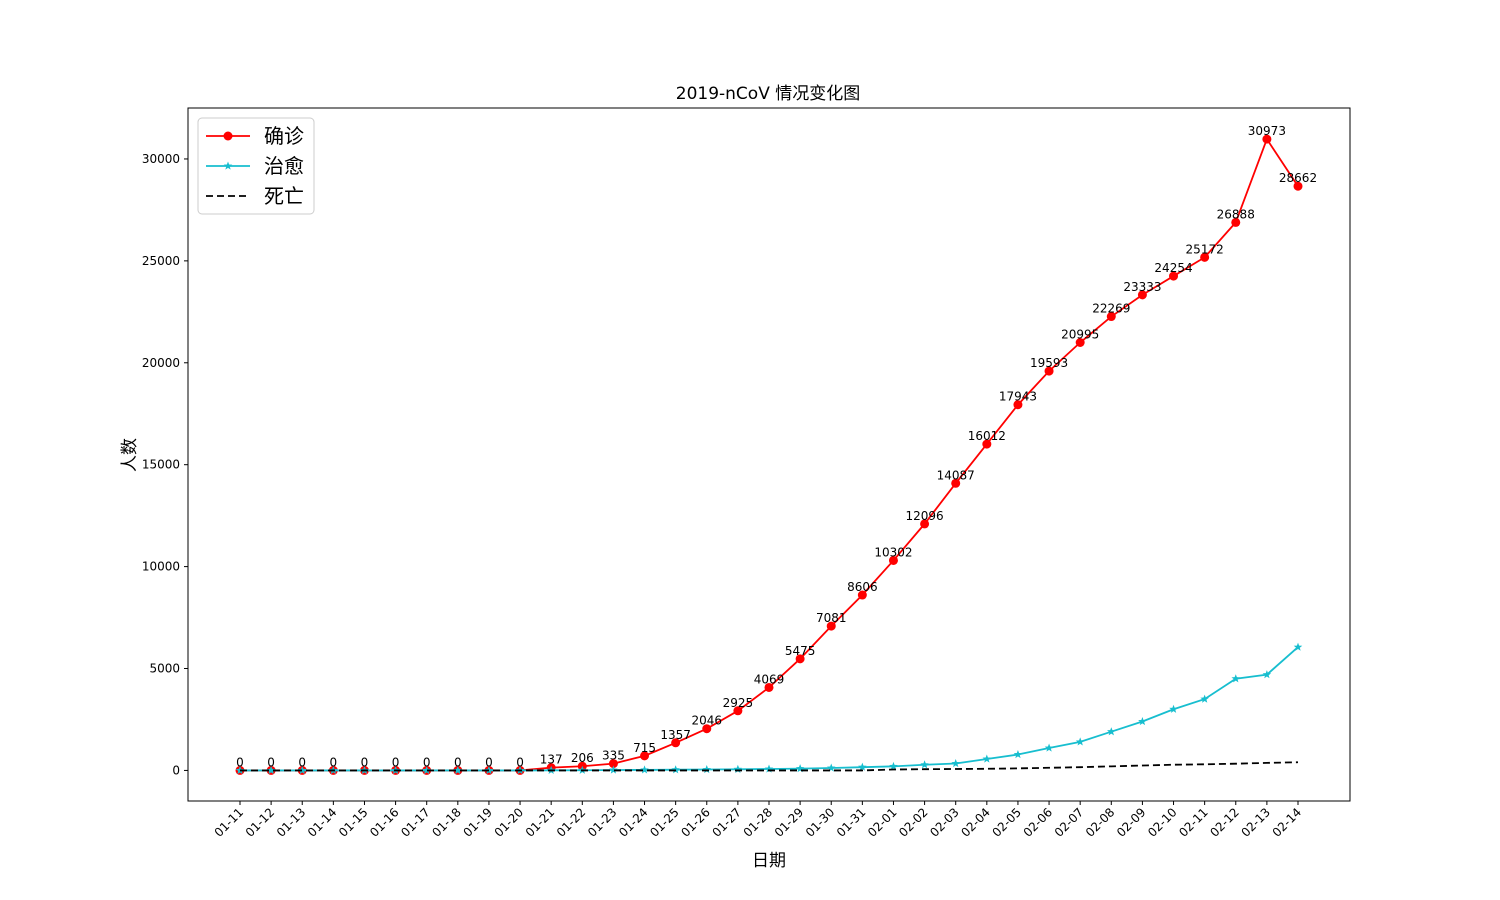 The width and height of the screenshot is (1500, 900). What do you see at coordinates (1298, 178) in the screenshot?
I see `data-label: 28662` at bounding box center [1298, 178].